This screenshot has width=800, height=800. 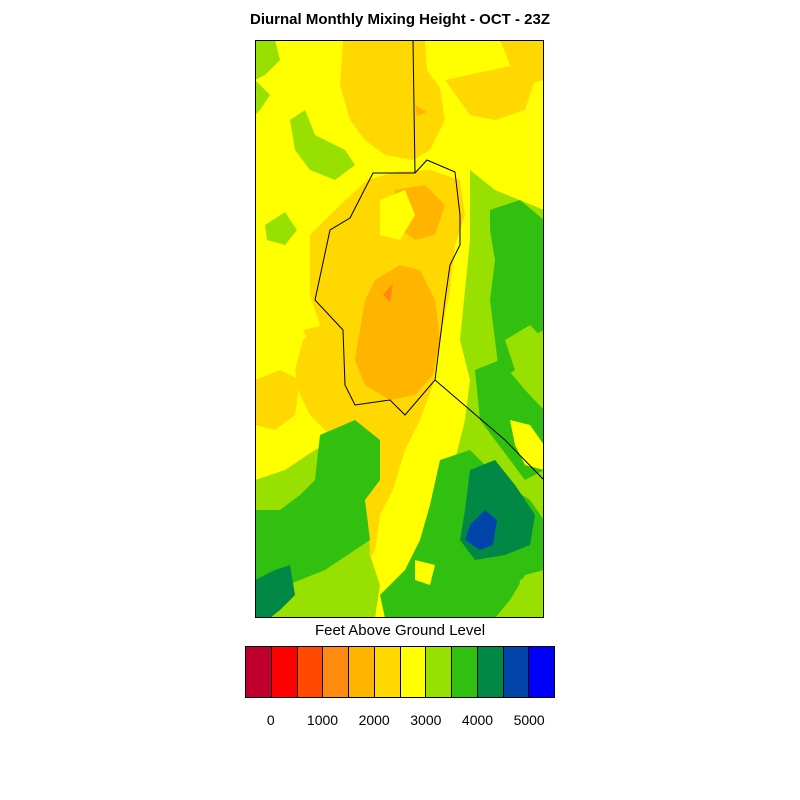 What do you see at coordinates (529, 594) in the screenshot?
I see `contour-lgreen-bottom-right` at bounding box center [529, 594].